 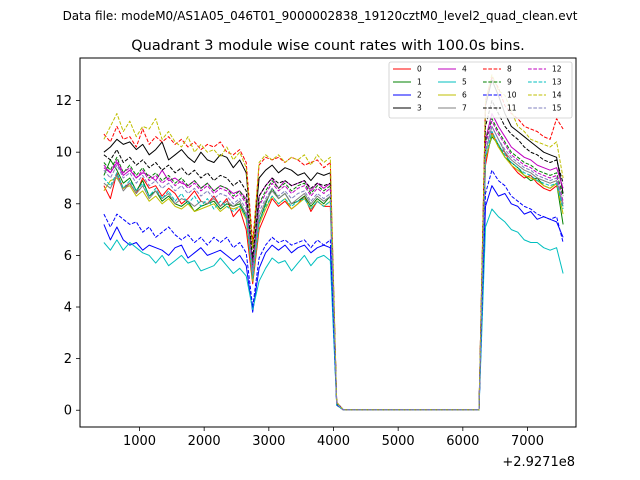 I want to click on x-tick-label: 7000, so click(x=527, y=441).